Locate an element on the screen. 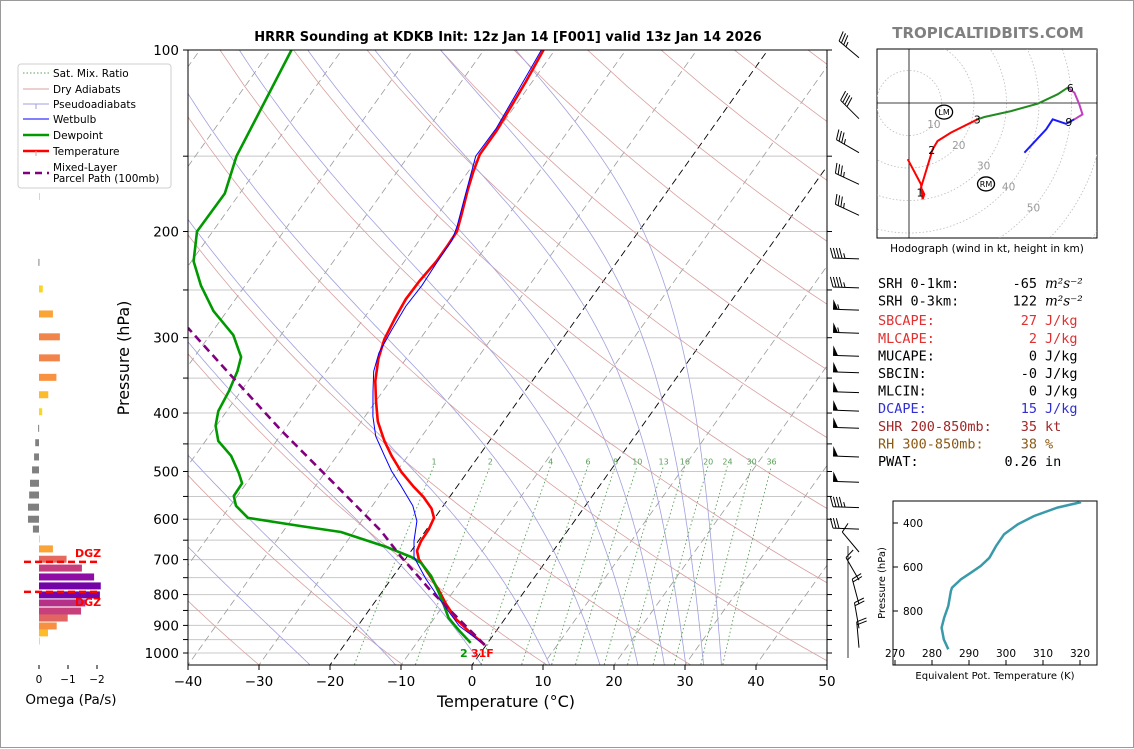 The image size is (1134, 749). hodograph-frame is located at coordinates (987, 143).